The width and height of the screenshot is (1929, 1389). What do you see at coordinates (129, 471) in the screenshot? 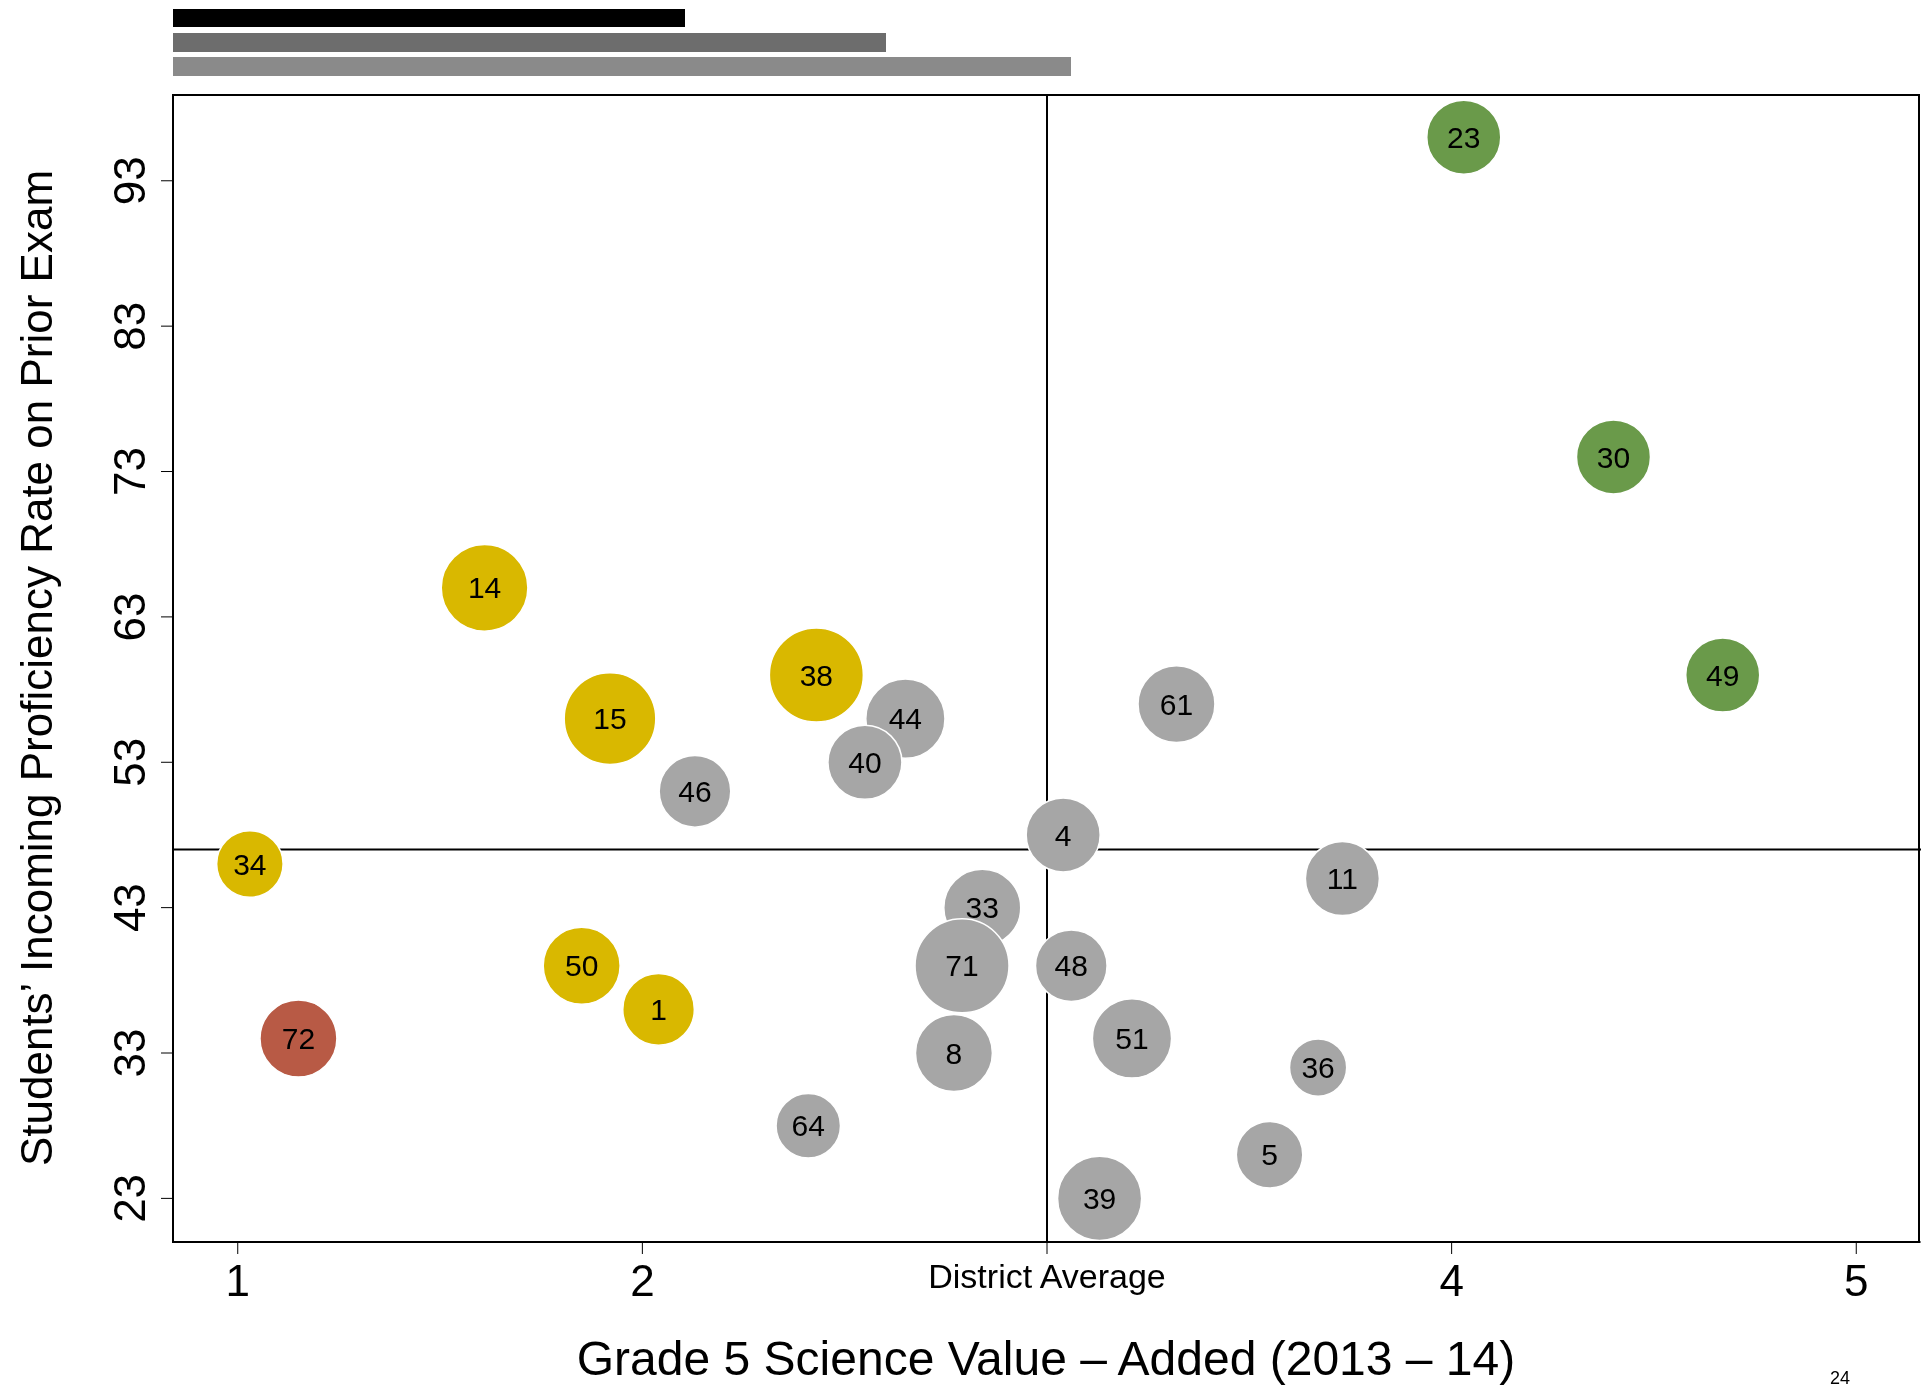
I see `y-tick-label: 73` at bounding box center [129, 471].